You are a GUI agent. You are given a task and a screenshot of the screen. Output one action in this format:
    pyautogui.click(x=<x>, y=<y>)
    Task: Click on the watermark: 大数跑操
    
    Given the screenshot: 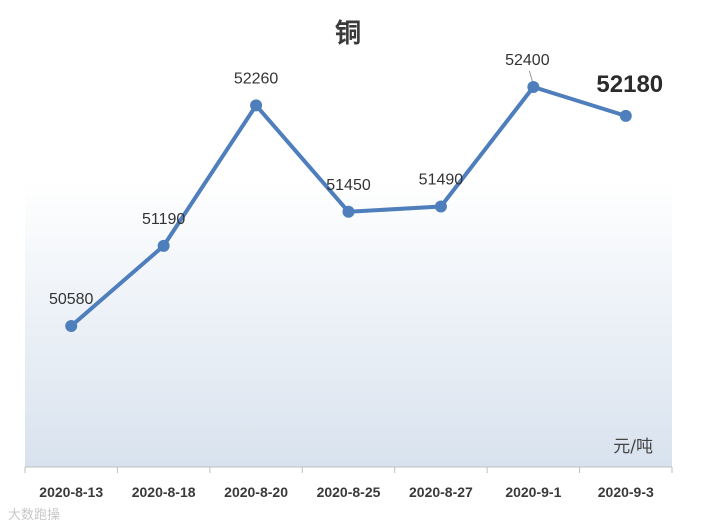 What is the action you would take?
    pyautogui.click(x=34, y=515)
    